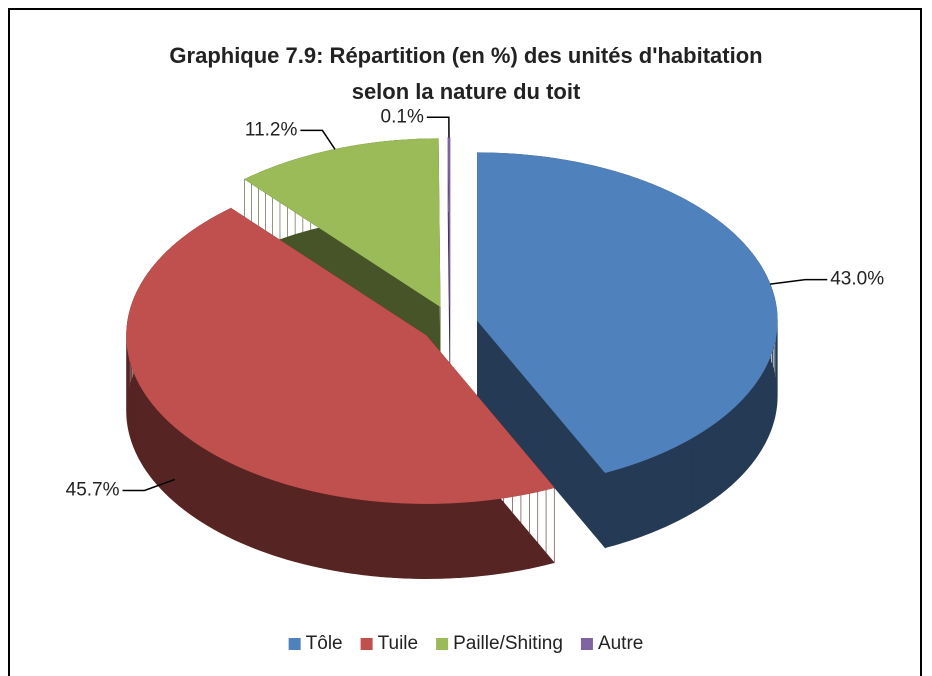 Image resolution: width=932 pixels, height=676 pixels. What do you see at coordinates (857, 279) in the screenshot?
I see `data-label: 43.0%` at bounding box center [857, 279].